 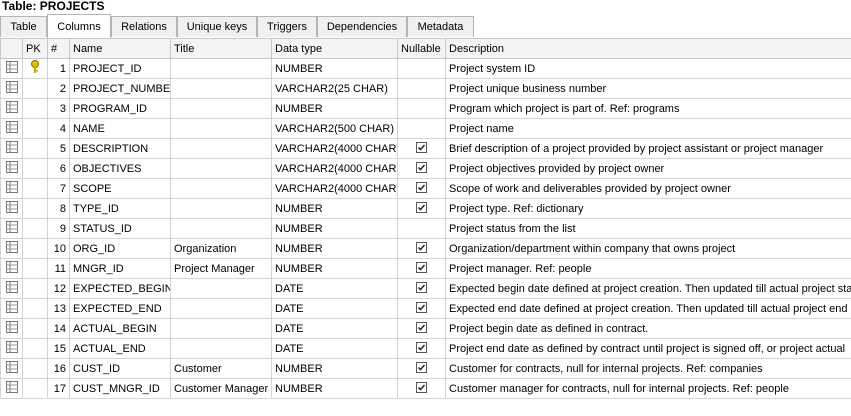 I want to click on column-name: SCOPE, so click(x=120, y=188).